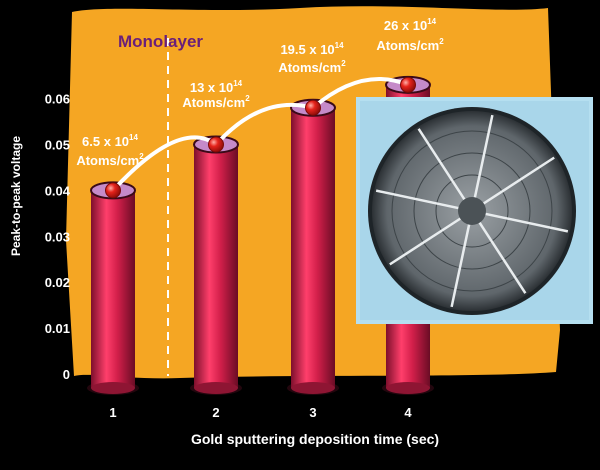 This screenshot has width=600, height=470. I want to click on y-tick-label: 0.05, so click(57, 145).